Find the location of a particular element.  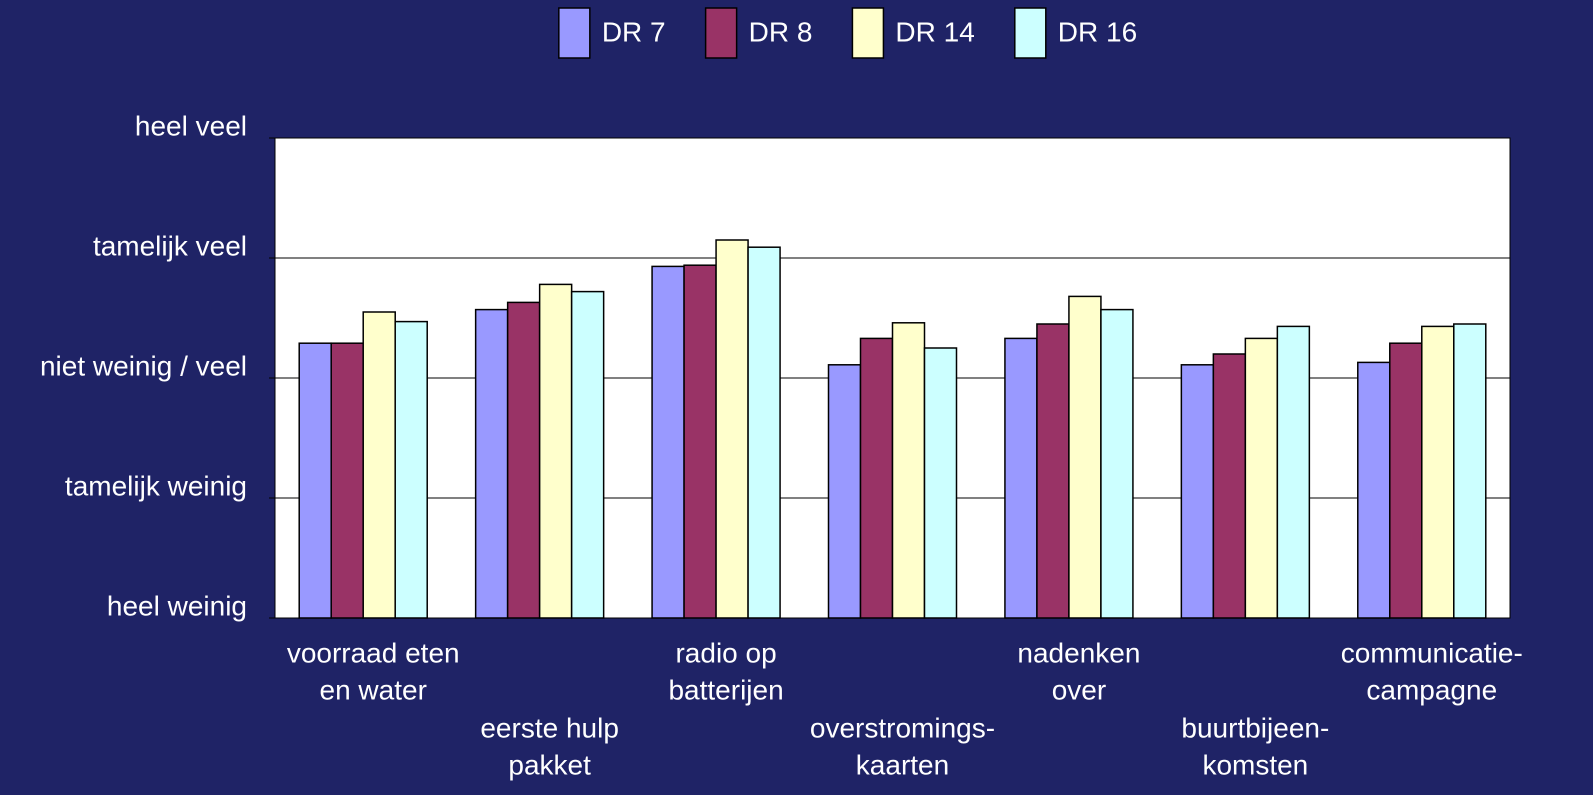

x-tick-label: overstromings- is located at coordinates (902, 727).